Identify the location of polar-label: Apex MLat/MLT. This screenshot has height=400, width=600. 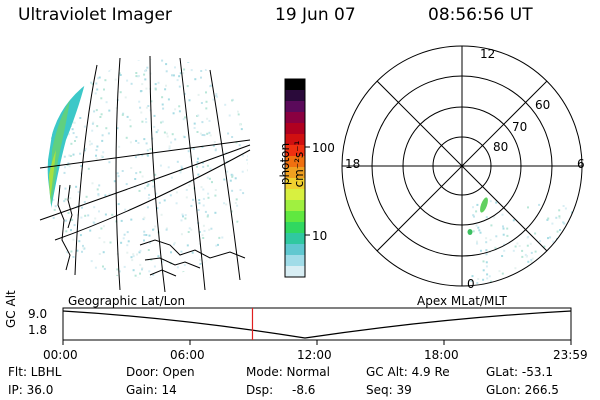
(462, 301).